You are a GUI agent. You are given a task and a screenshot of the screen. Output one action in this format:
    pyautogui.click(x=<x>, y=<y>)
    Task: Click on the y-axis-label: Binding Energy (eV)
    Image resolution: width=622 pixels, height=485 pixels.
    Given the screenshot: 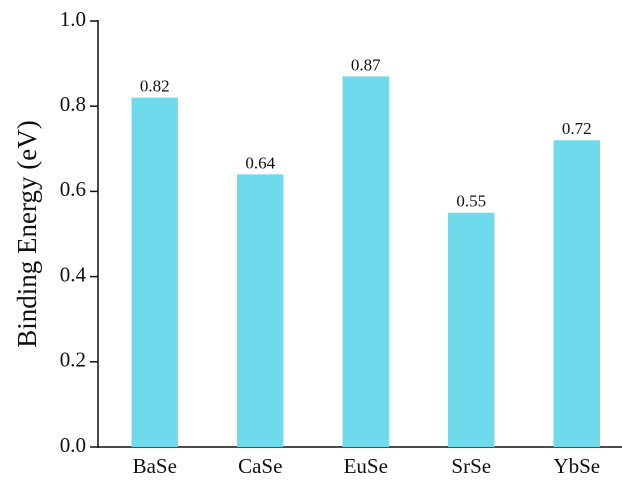 What is the action you would take?
    pyautogui.click(x=27, y=233)
    